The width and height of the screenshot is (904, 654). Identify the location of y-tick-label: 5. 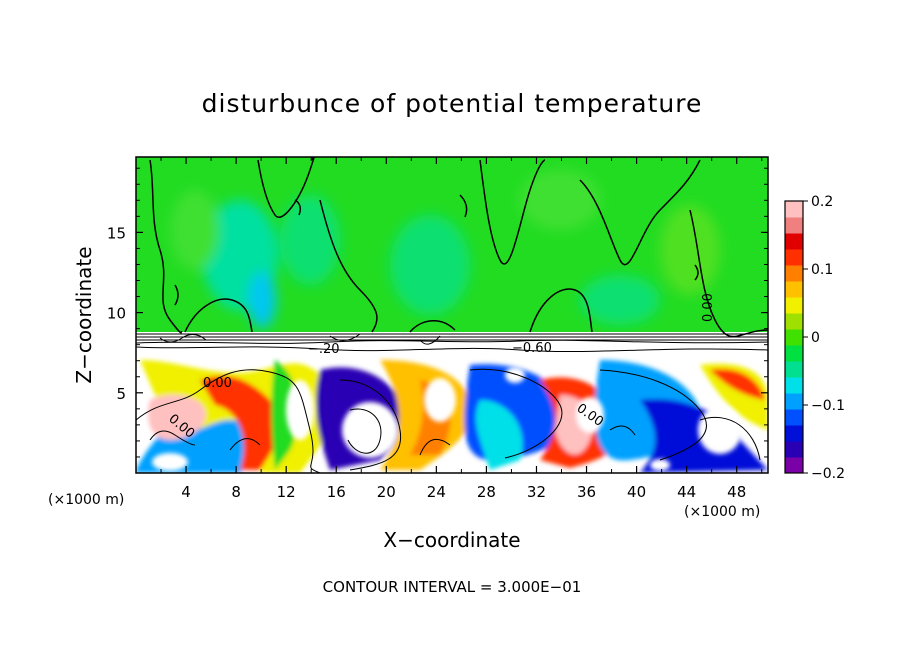
(121, 394).